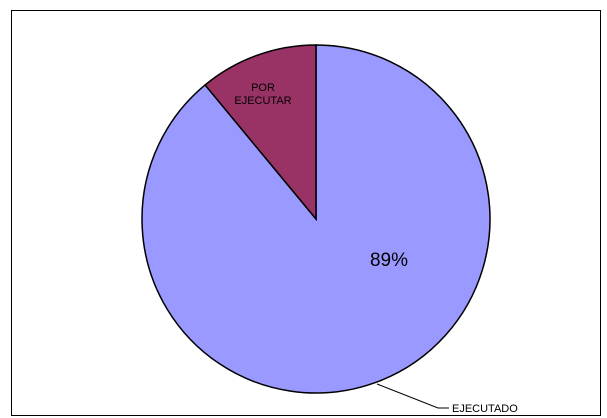 Image resolution: width=607 pixels, height=418 pixels. I want to click on pie-slice-por-ejecutar, so click(260, 133).